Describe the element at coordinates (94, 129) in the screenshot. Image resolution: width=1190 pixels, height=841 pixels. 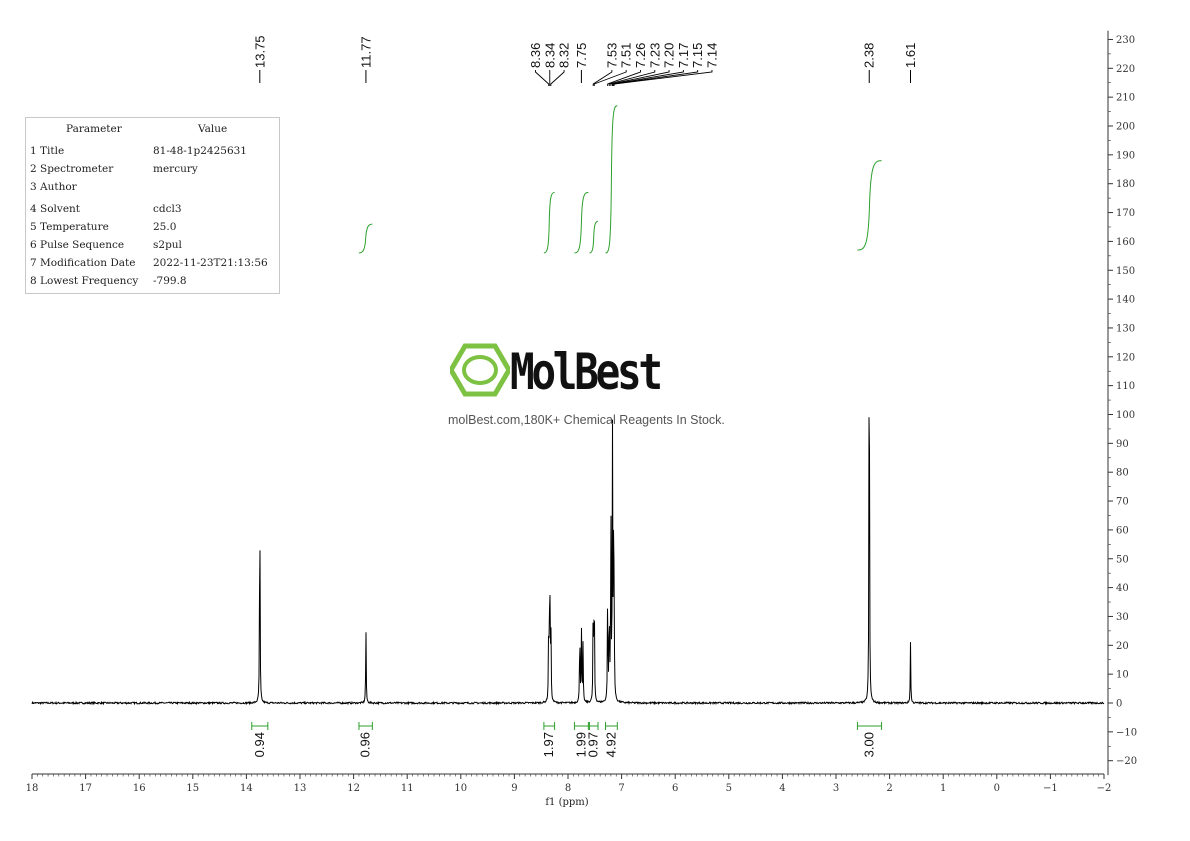
I see `parameter-header: Parameter` at that location.